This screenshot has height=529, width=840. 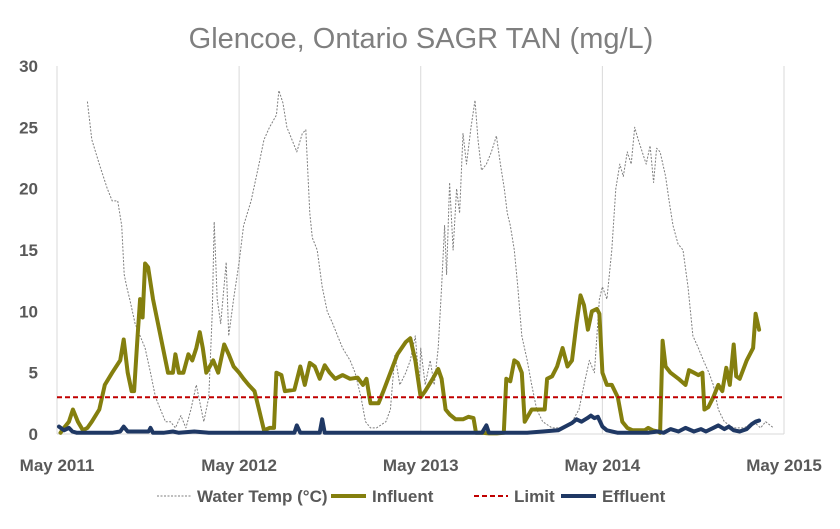 I want to click on x-tick-label: May 2015, so click(x=784, y=465).